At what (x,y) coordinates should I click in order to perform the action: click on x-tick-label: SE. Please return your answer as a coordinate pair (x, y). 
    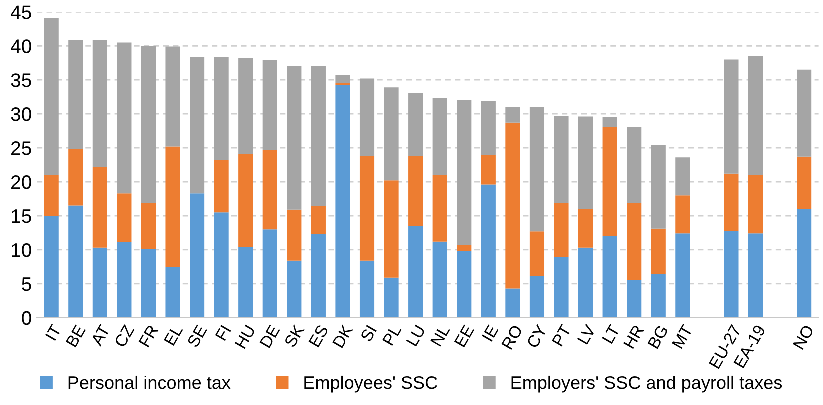
    Looking at the image, I should click on (197, 336).